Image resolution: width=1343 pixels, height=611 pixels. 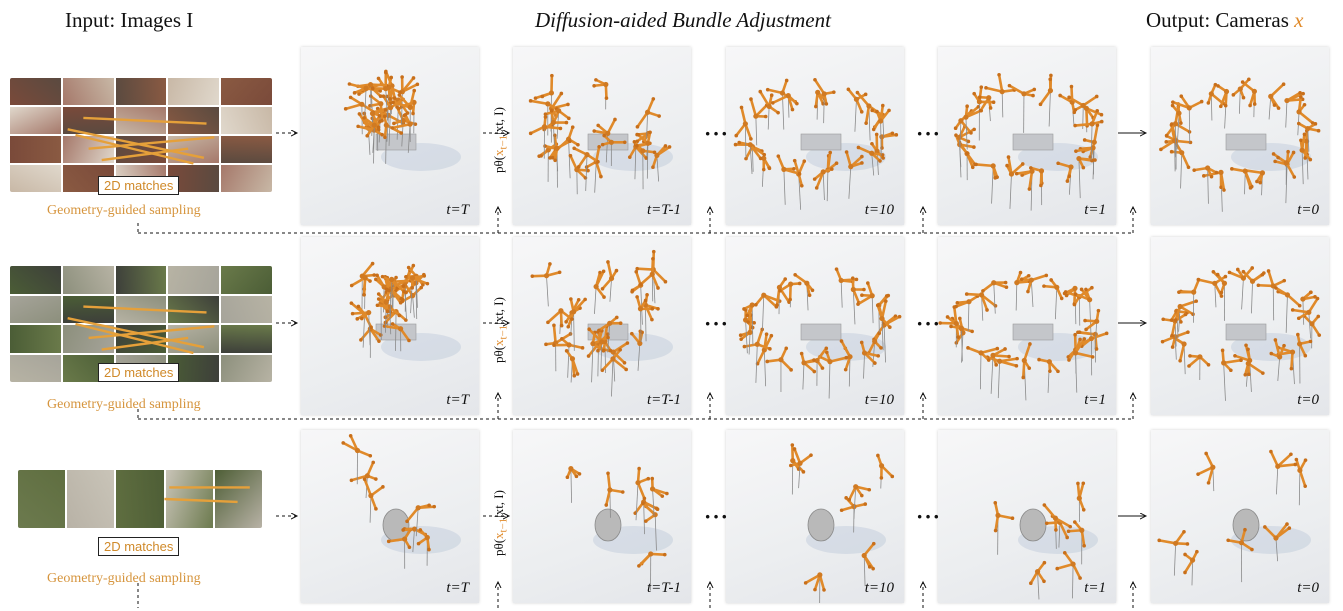 What do you see at coordinates (457, 400) in the screenshot?
I see `timestep-label: t=T` at bounding box center [457, 400].